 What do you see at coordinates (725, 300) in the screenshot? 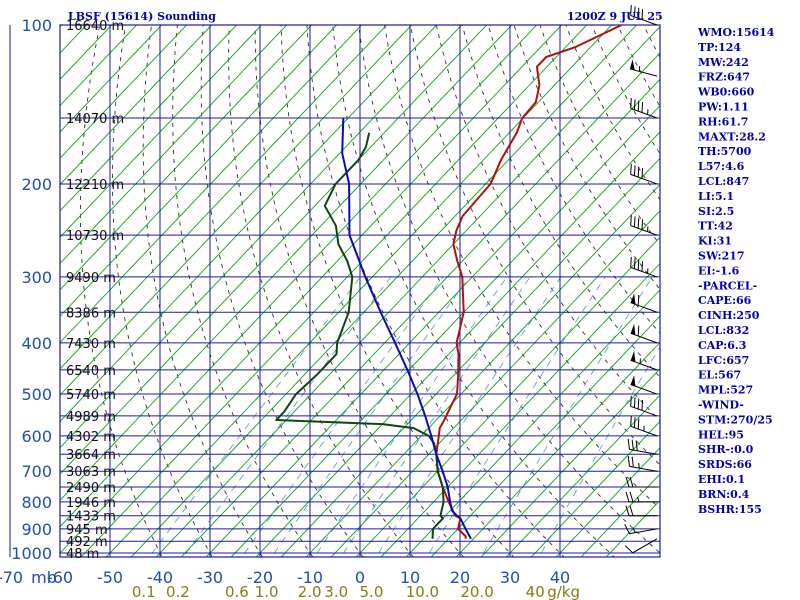
I see `index-item: CAPE:66` at bounding box center [725, 300].